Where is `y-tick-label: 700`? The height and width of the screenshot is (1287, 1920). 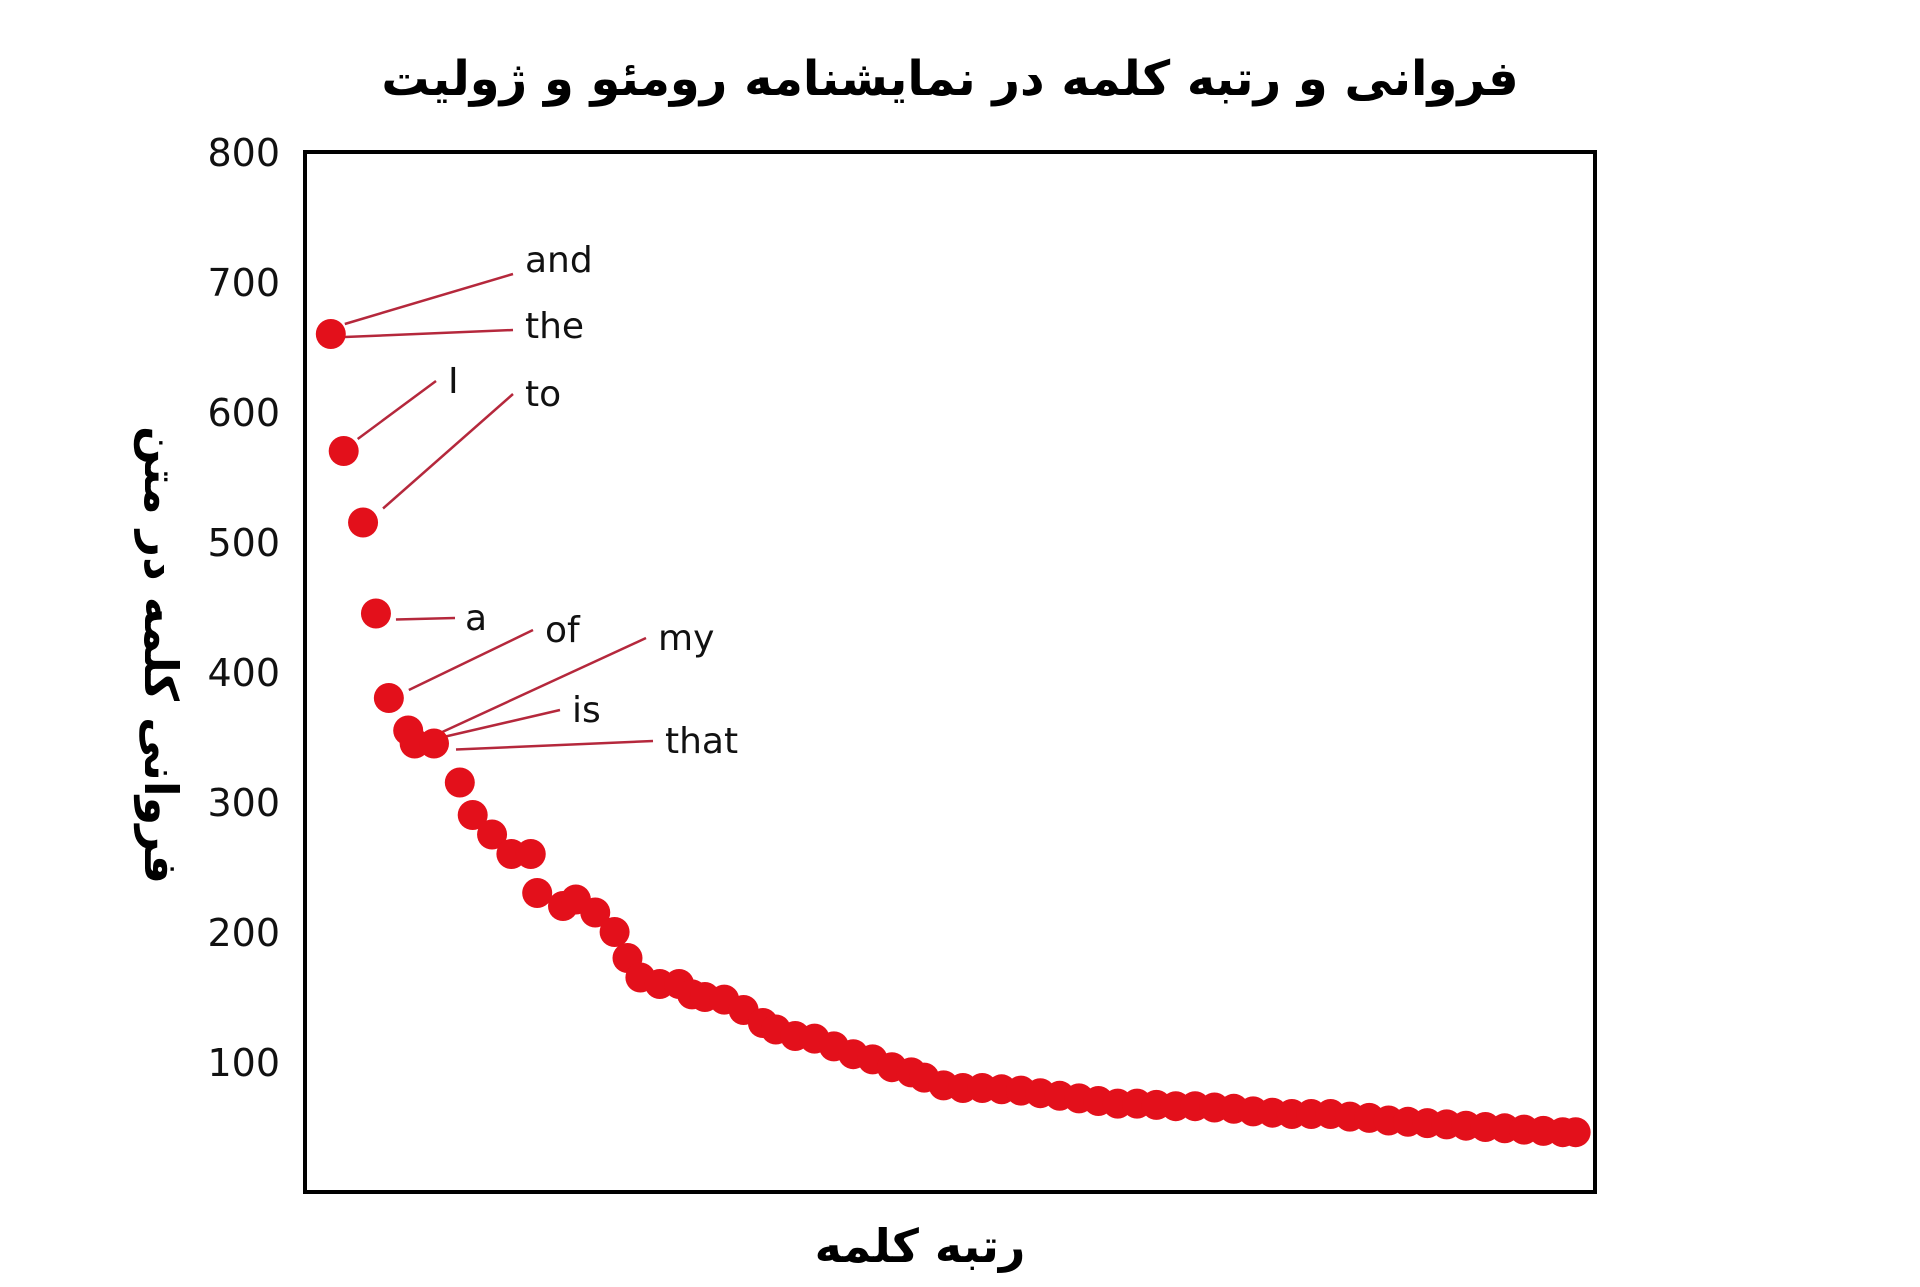
y-tick-label: 700 is located at coordinates (243, 283).